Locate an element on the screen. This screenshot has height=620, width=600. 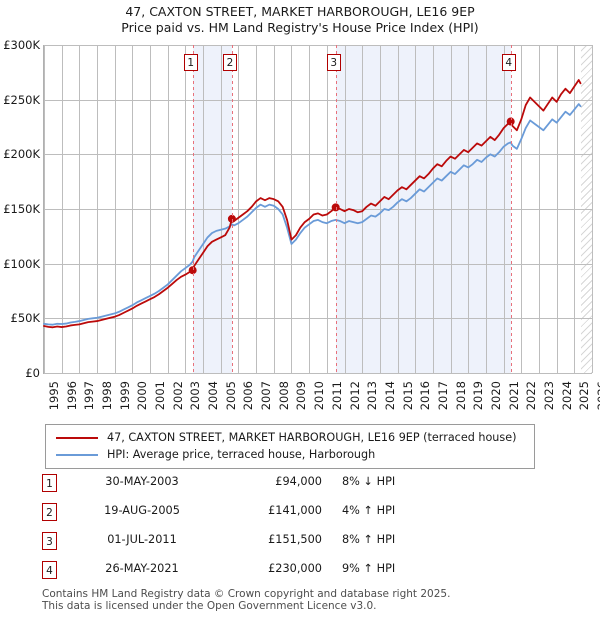
x-tick-label: 2003 is located at coordinates (195, 396).